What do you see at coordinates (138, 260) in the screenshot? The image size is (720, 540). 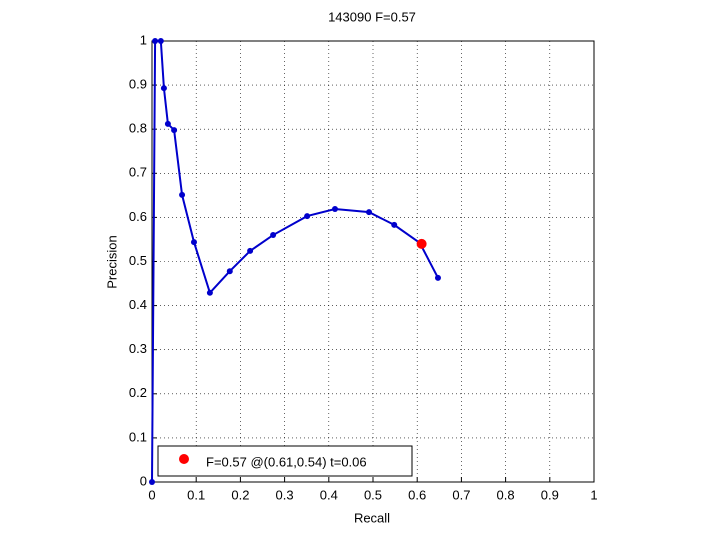 I see `y-tick-label: 0.5` at bounding box center [138, 260].